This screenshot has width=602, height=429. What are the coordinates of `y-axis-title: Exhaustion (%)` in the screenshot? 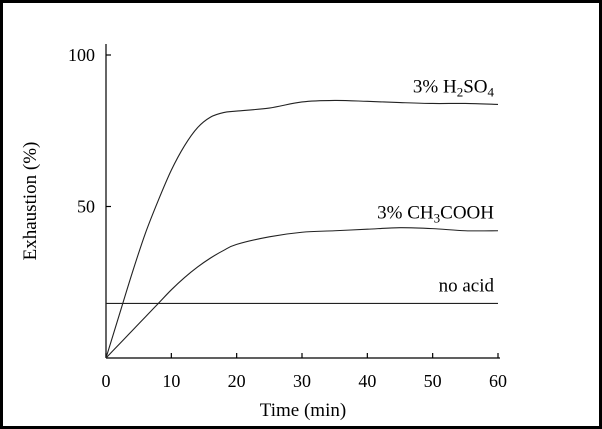 It's located at (30, 201).